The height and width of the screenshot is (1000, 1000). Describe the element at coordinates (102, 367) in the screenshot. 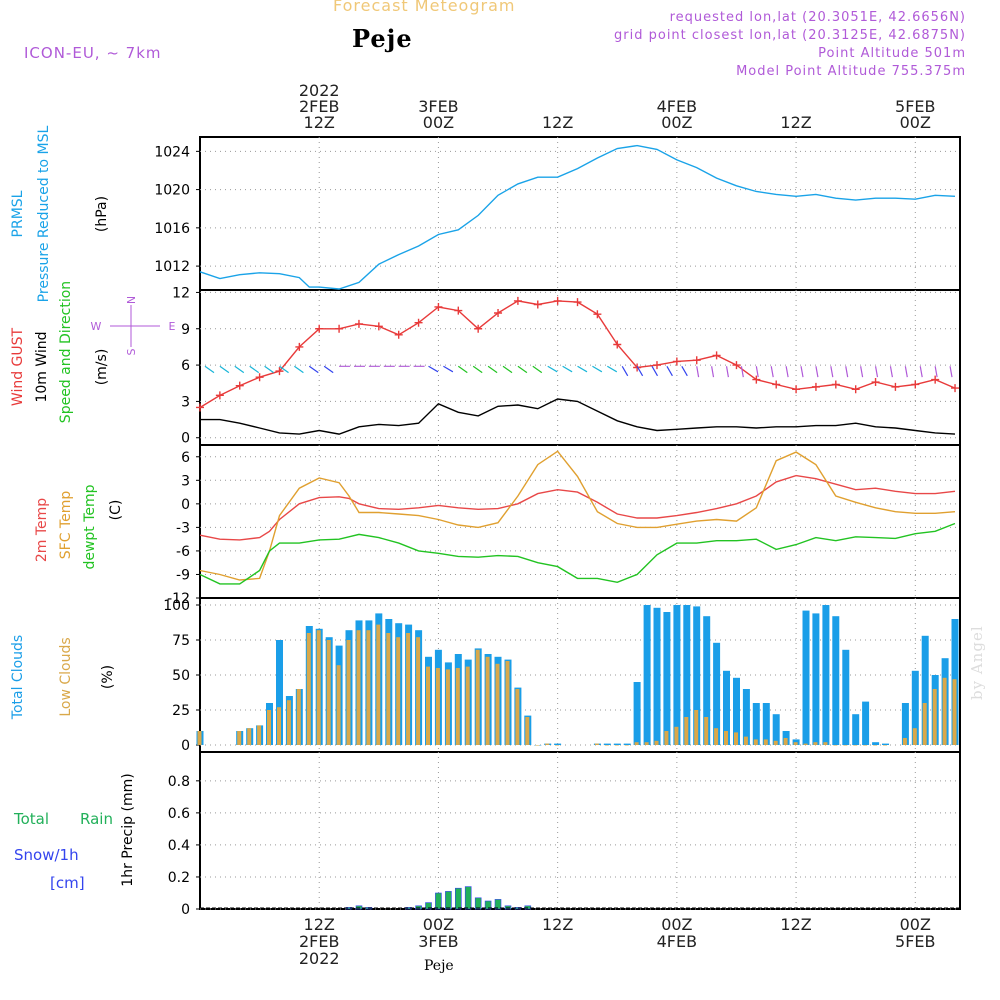

I see `wind-unit-label: (m/s)` at that location.